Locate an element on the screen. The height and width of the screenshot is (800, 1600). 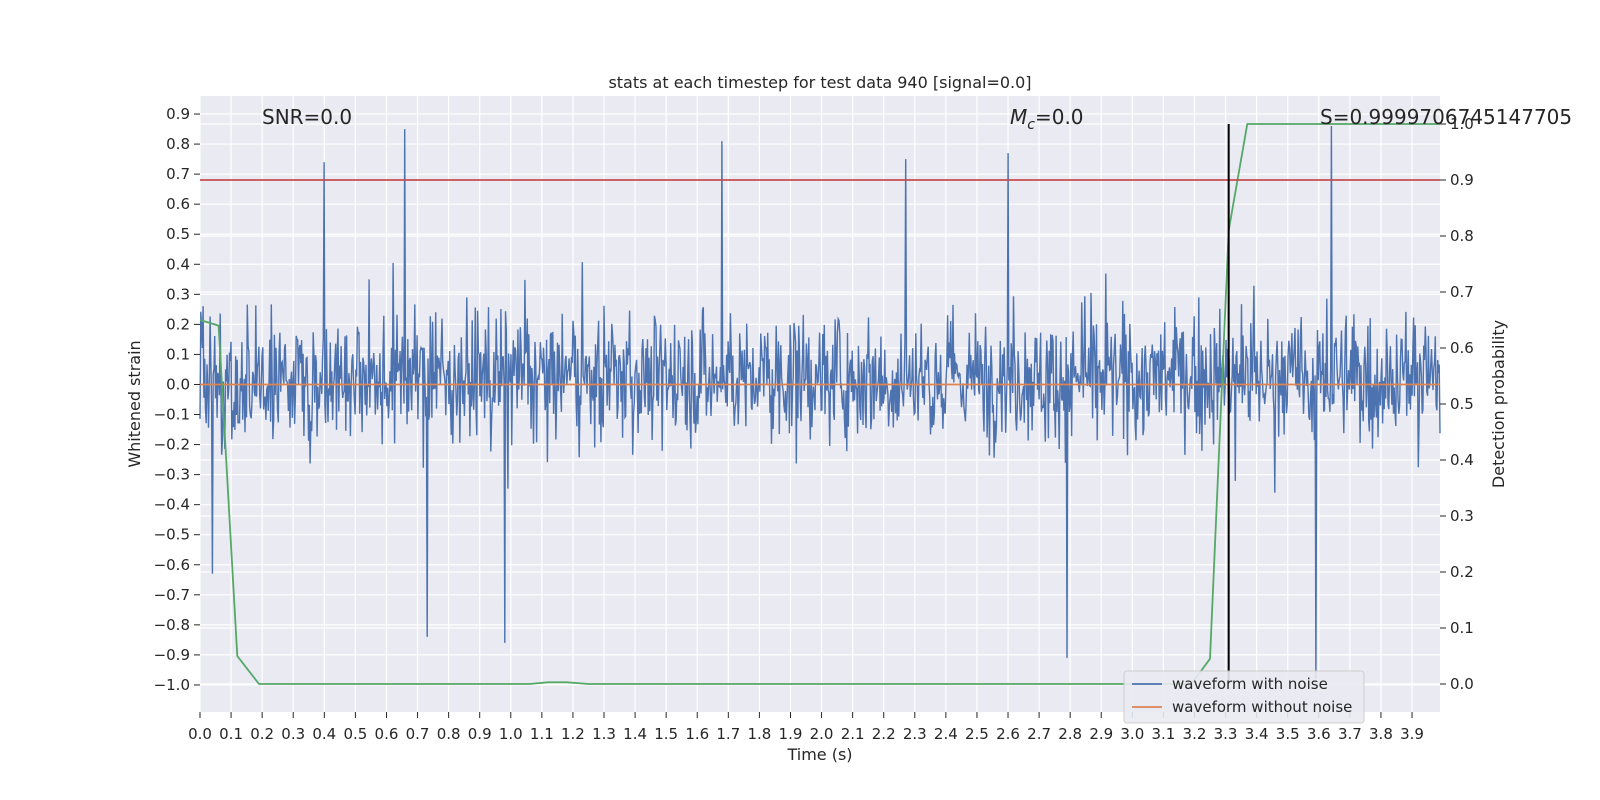
x-tick-label: 1.3 is located at coordinates (604, 734).